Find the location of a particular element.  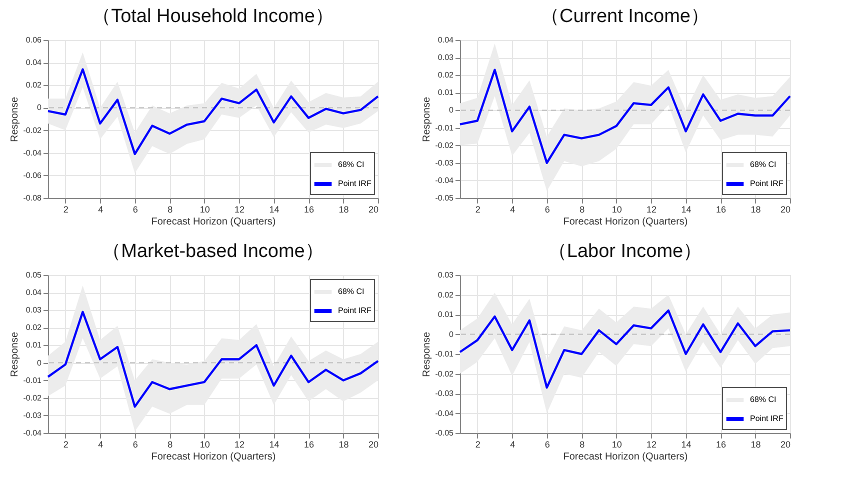

chart-title: （Total Household Income） is located at coordinates (213, 16).